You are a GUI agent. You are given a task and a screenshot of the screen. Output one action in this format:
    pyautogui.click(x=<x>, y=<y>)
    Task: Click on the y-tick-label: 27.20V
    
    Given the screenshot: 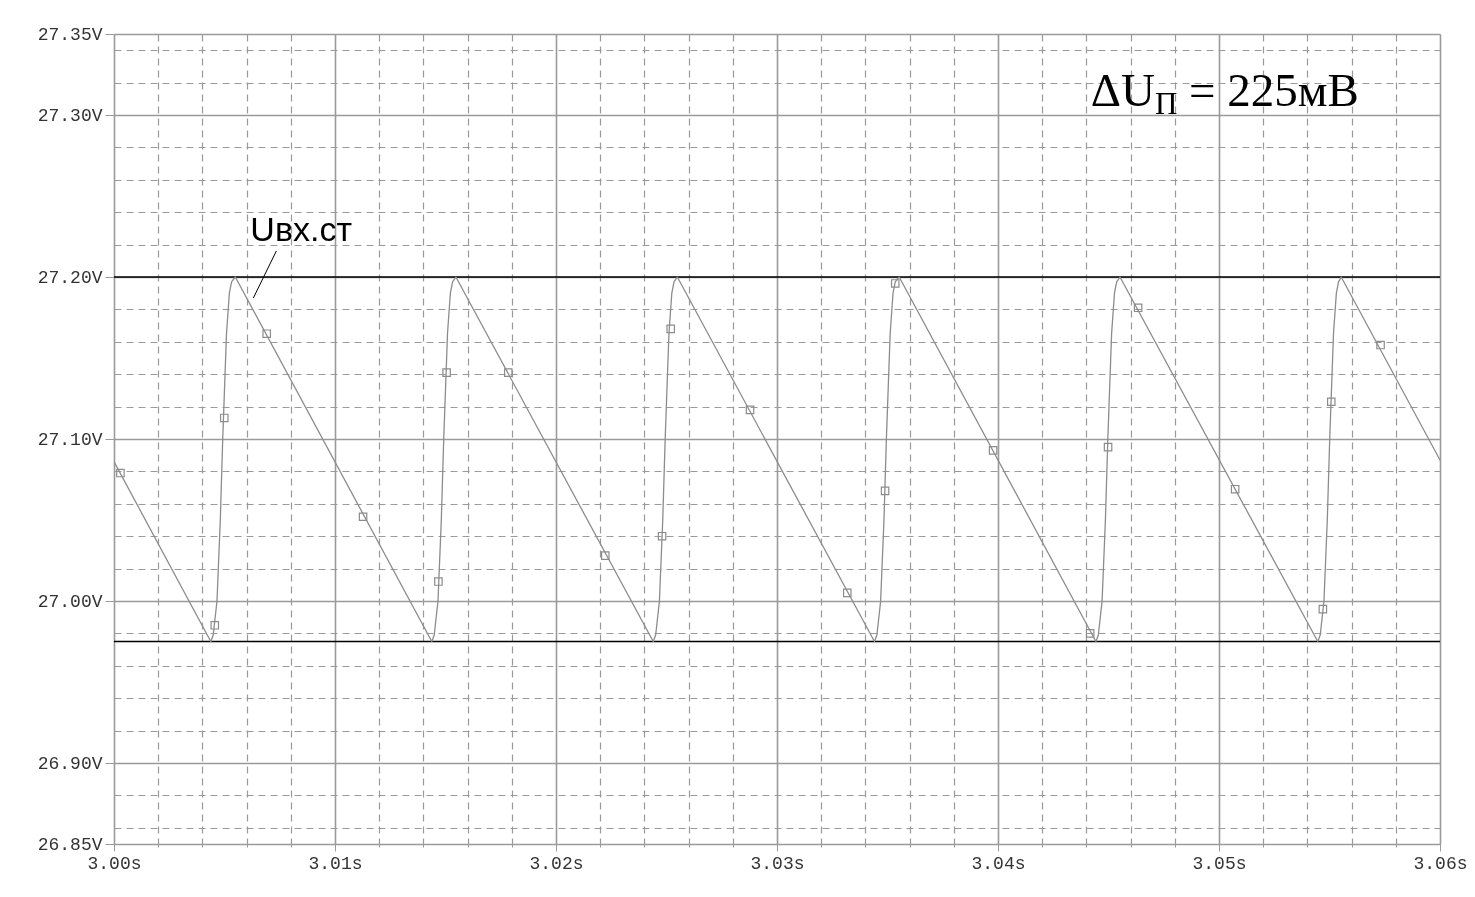 What is the action you would take?
    pyautogui.click(x=70, y=277)
    